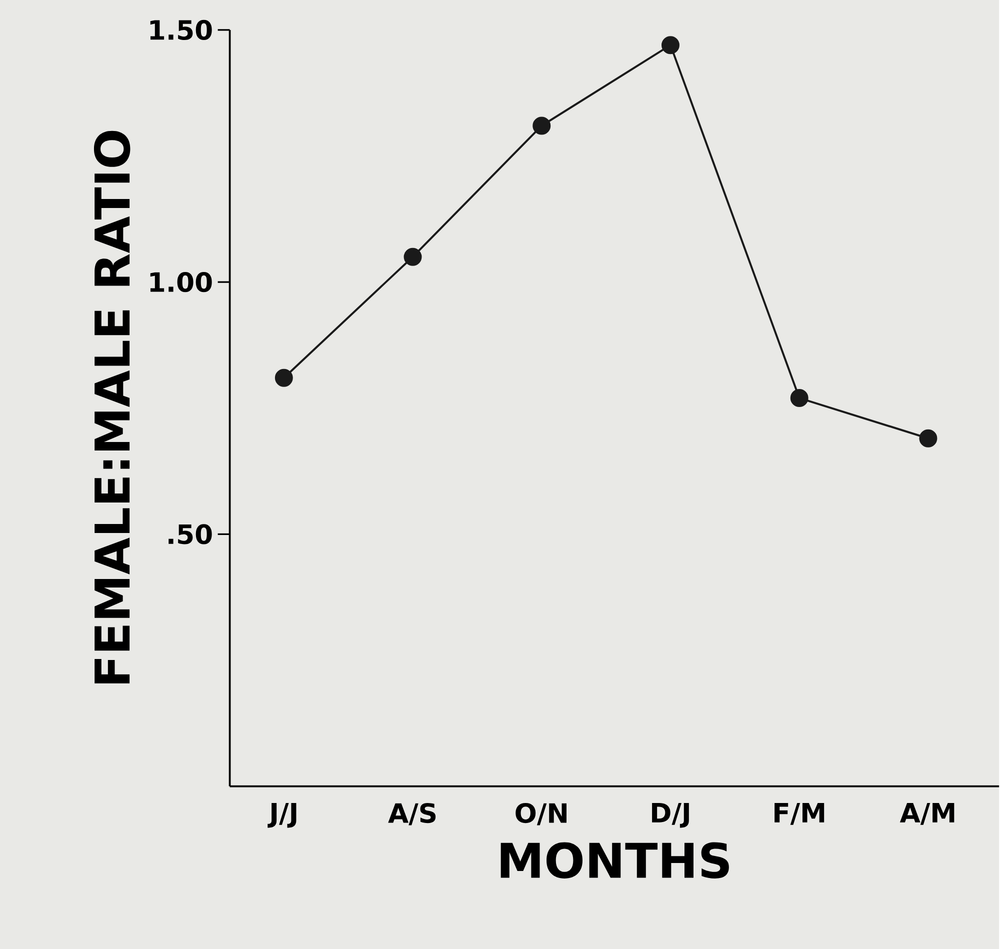 This screenshot has height=949, width=1000. What do you see at coordinates (927, 813) in the screenshot?
I see `x-tick-label: A/M` at bounding box center [927, 813].